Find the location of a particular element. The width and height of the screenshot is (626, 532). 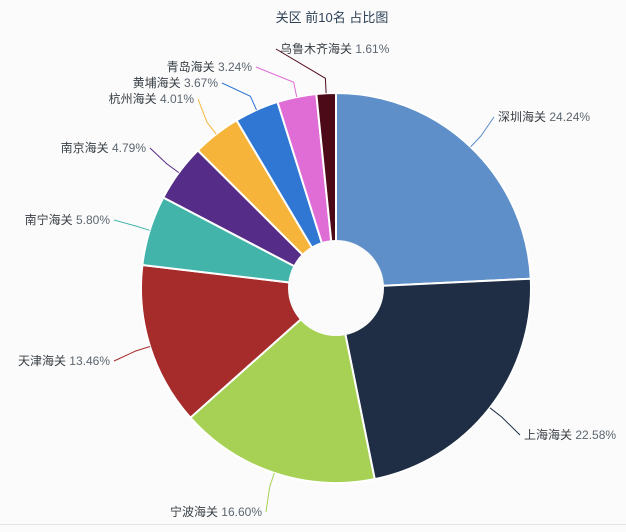

label-line-hangzhou is located at coordinates (207, 116).